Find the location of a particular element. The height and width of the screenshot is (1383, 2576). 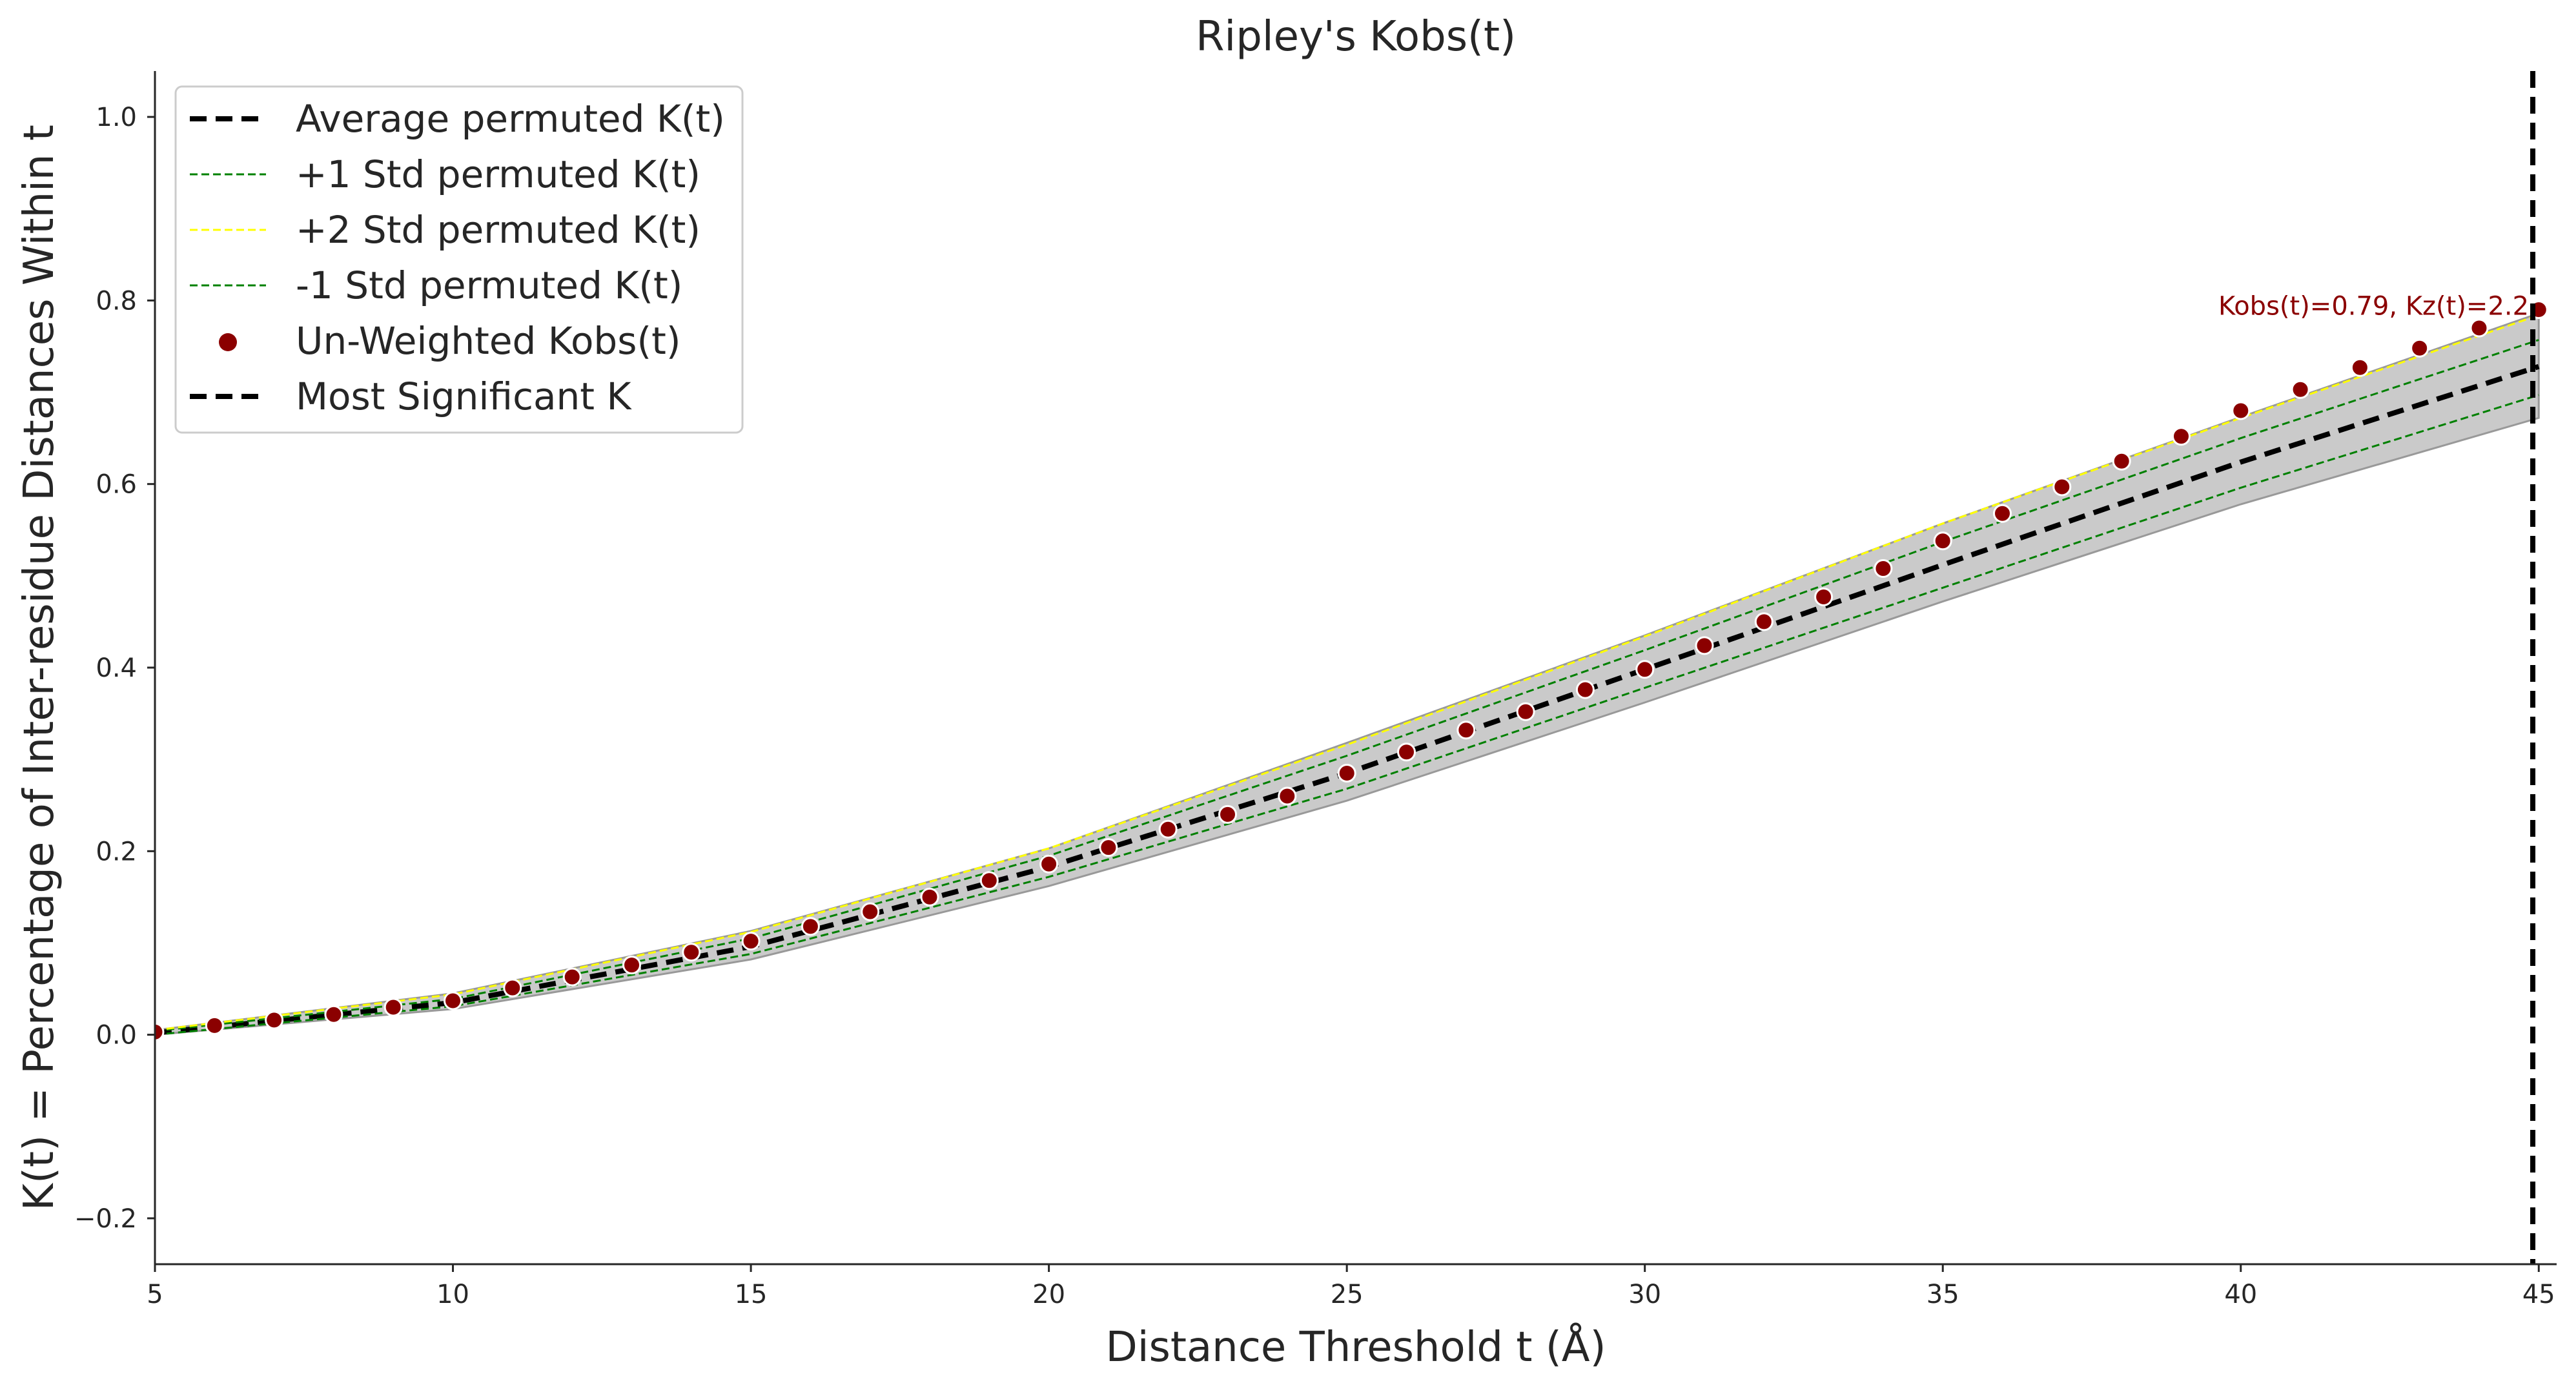

y-tick-label: 0.4 is located at coordinates (117, 668).